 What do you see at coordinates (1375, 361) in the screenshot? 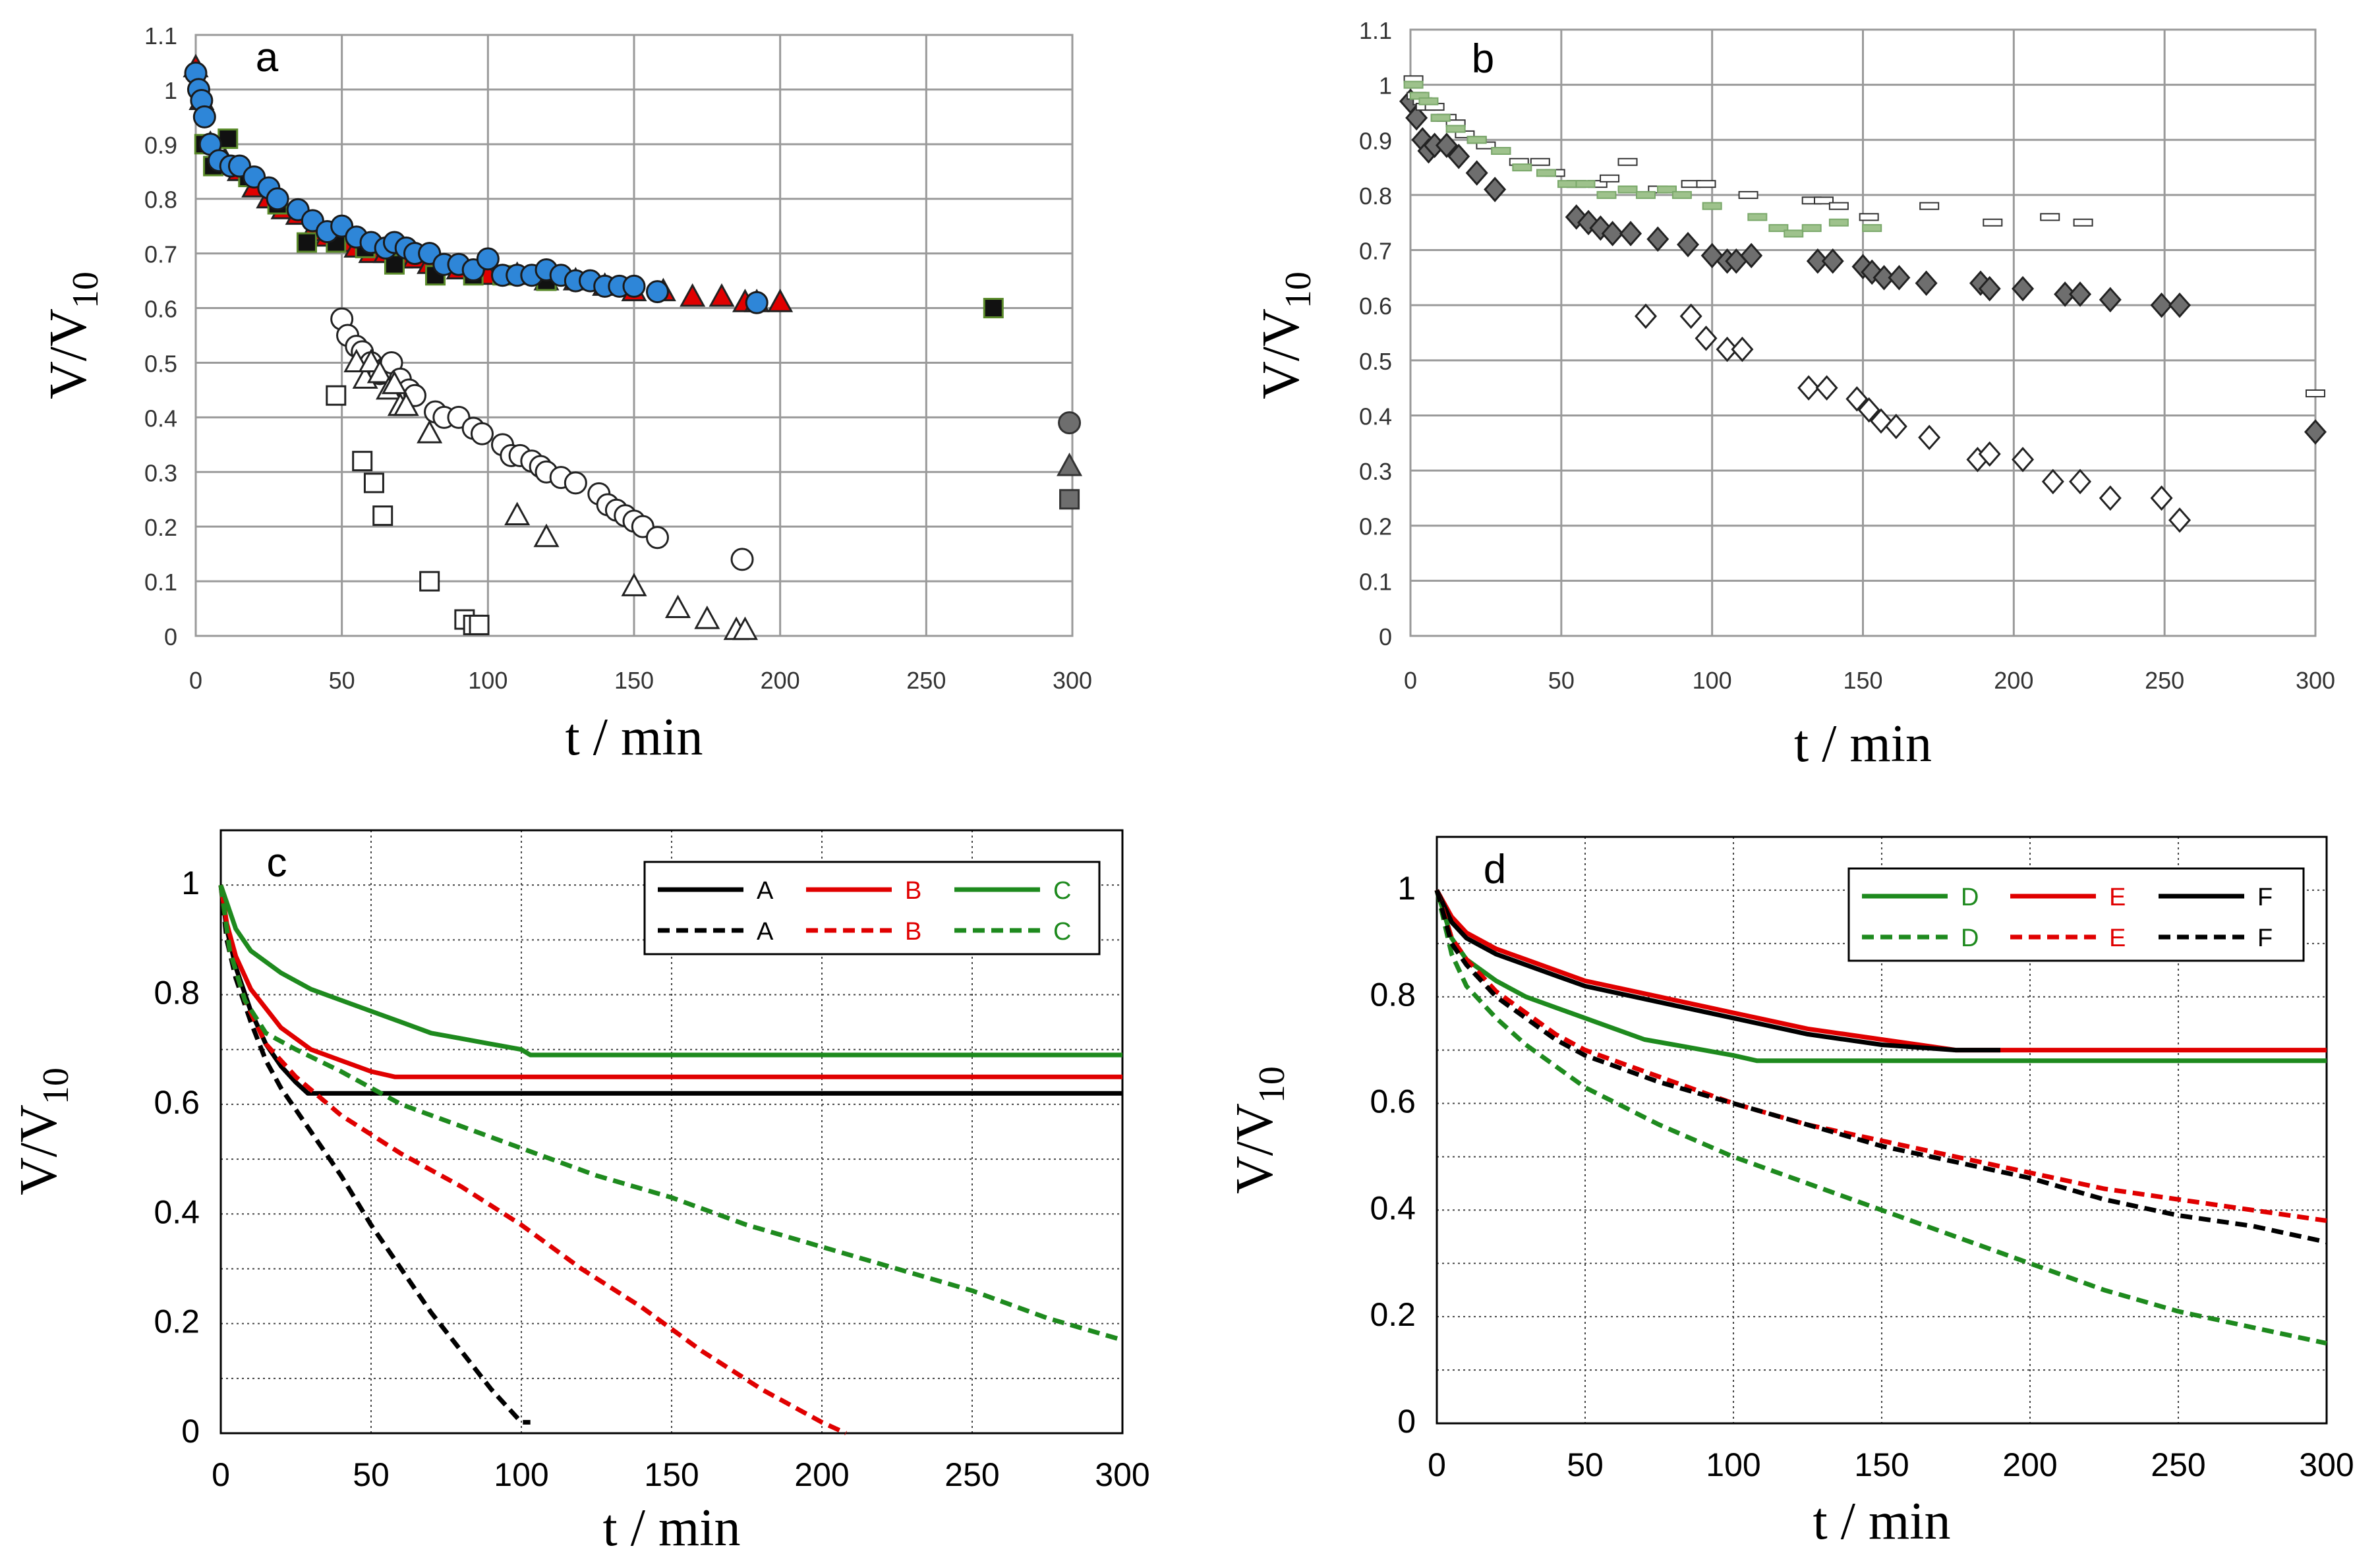
I see `y-tick-label: 0.5` at bounding box center [1375, 361].